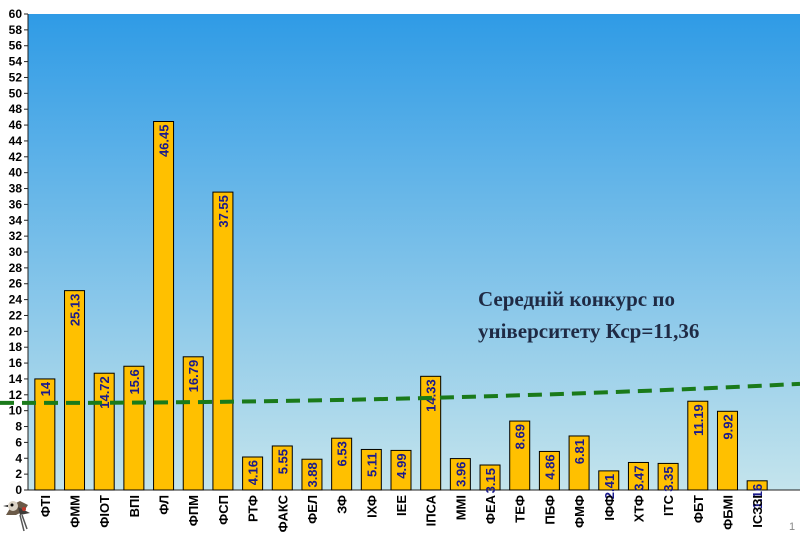 The height and width of the screenshot is (550, 800). I want to click on x-tick-label: ФБМІ, so click(727, 512).